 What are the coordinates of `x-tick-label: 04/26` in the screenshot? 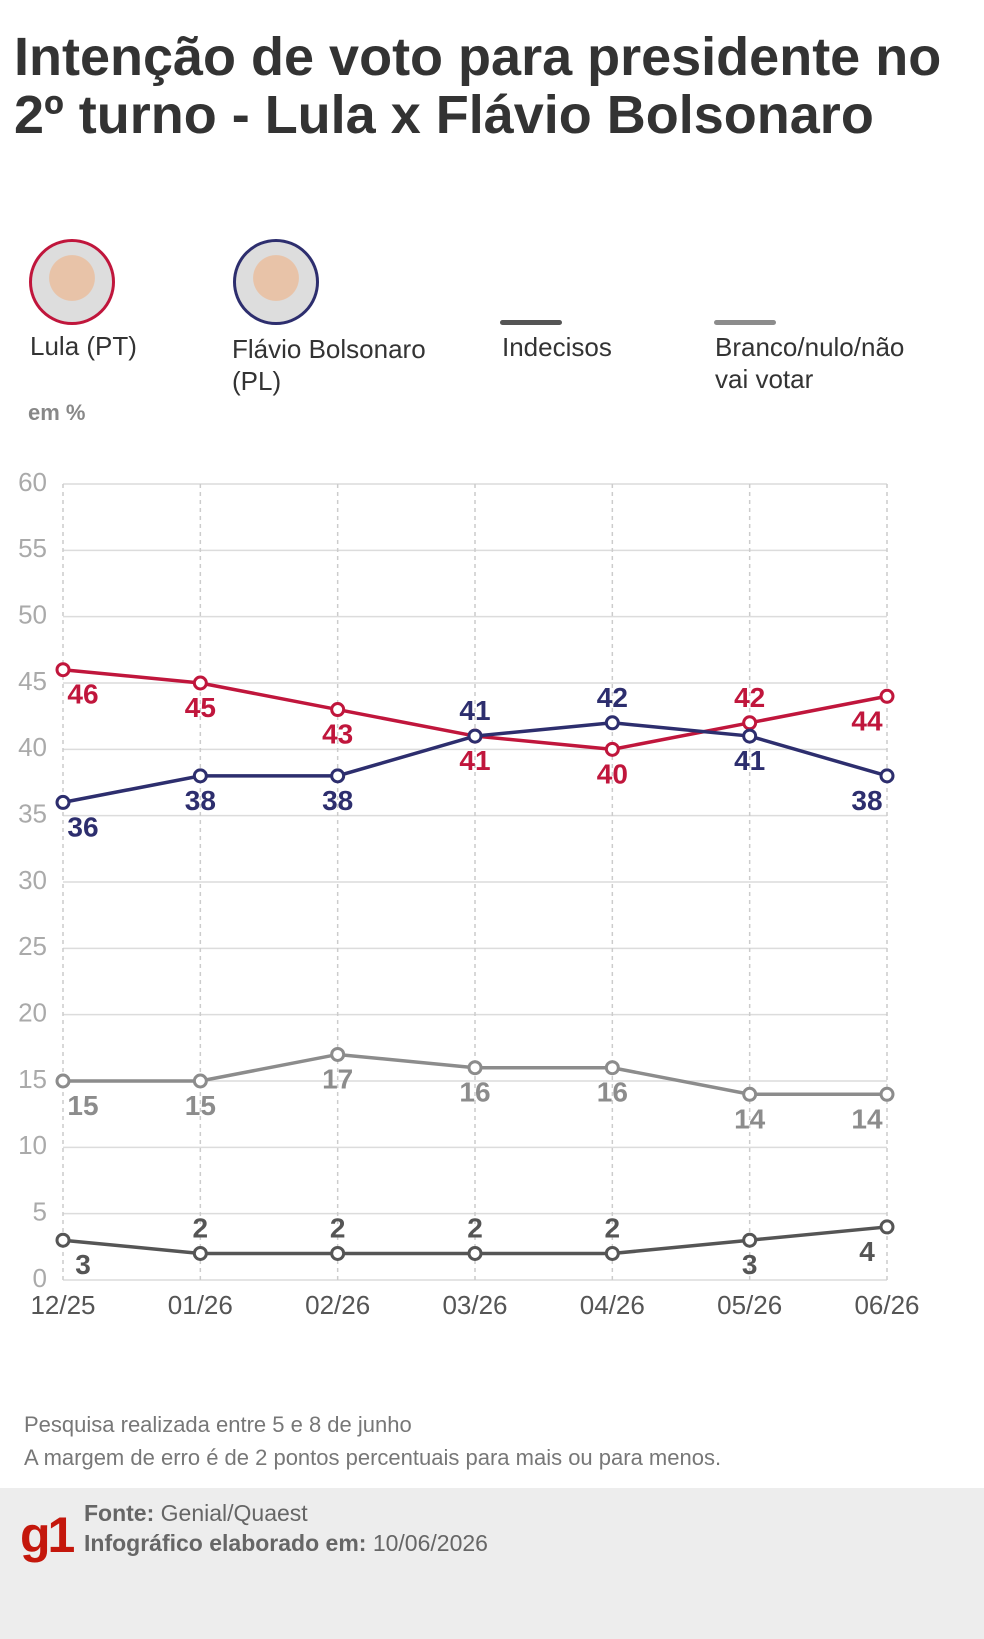 It's located at (612, 1305).